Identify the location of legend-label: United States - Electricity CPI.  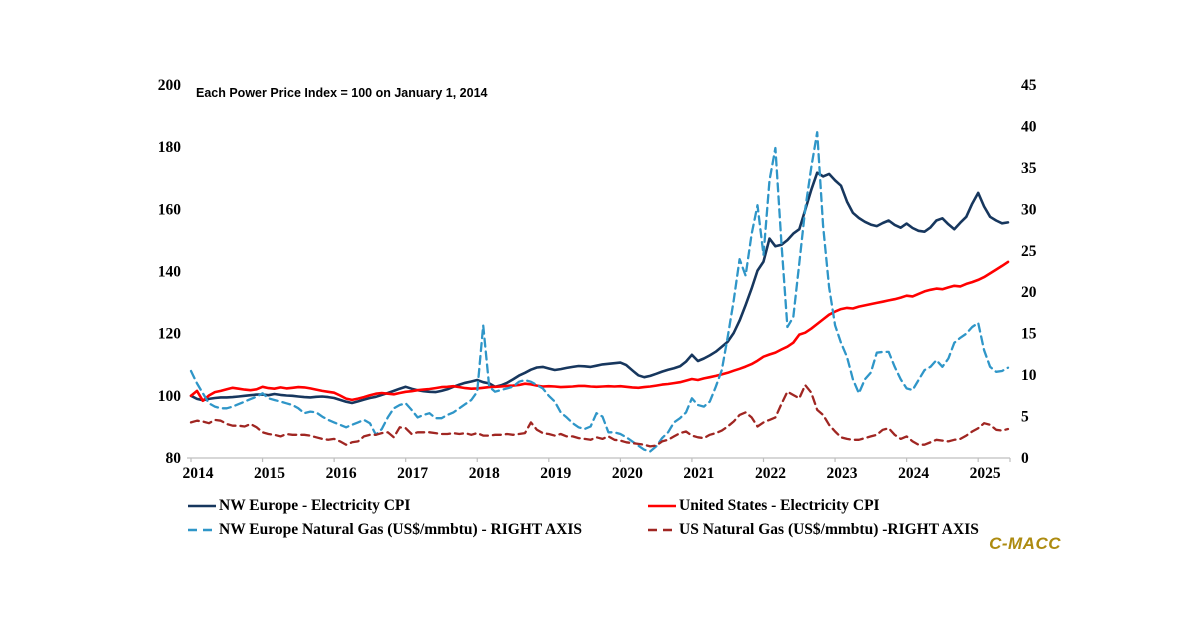
(779, 505).